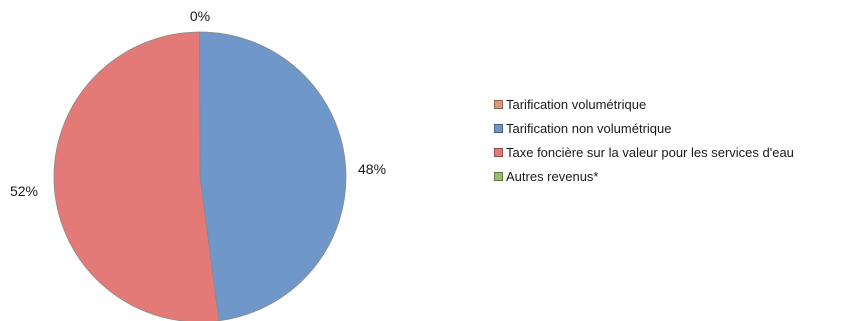 The height and width of the screenshot is (321, 863). I want to click on legend-swatch-property-tax, so click(498, 152).